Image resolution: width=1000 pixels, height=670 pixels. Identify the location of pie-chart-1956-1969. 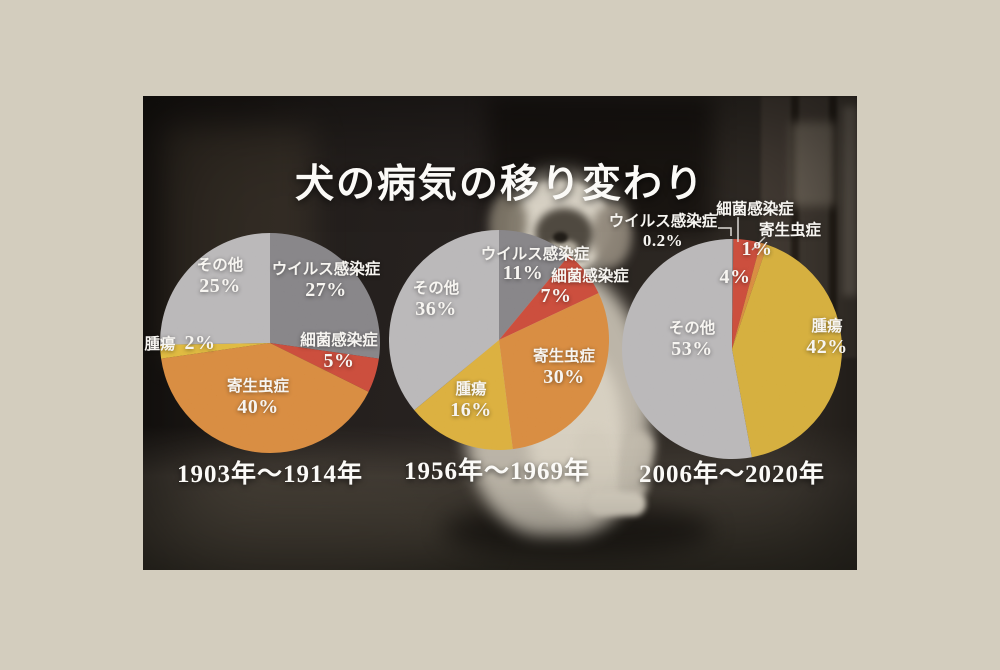
(499, 340).